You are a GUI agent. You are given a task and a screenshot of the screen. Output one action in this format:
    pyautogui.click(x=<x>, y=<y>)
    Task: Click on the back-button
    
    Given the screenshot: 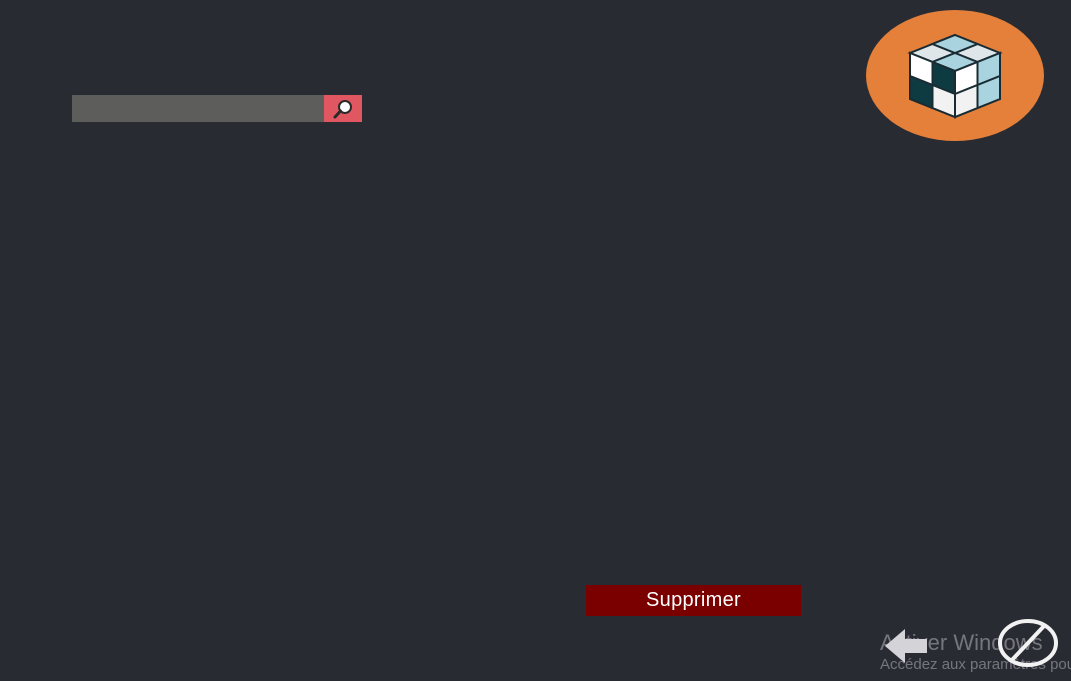 What is the action you would take?
    pyautogui.click(x=906, y=646)
    